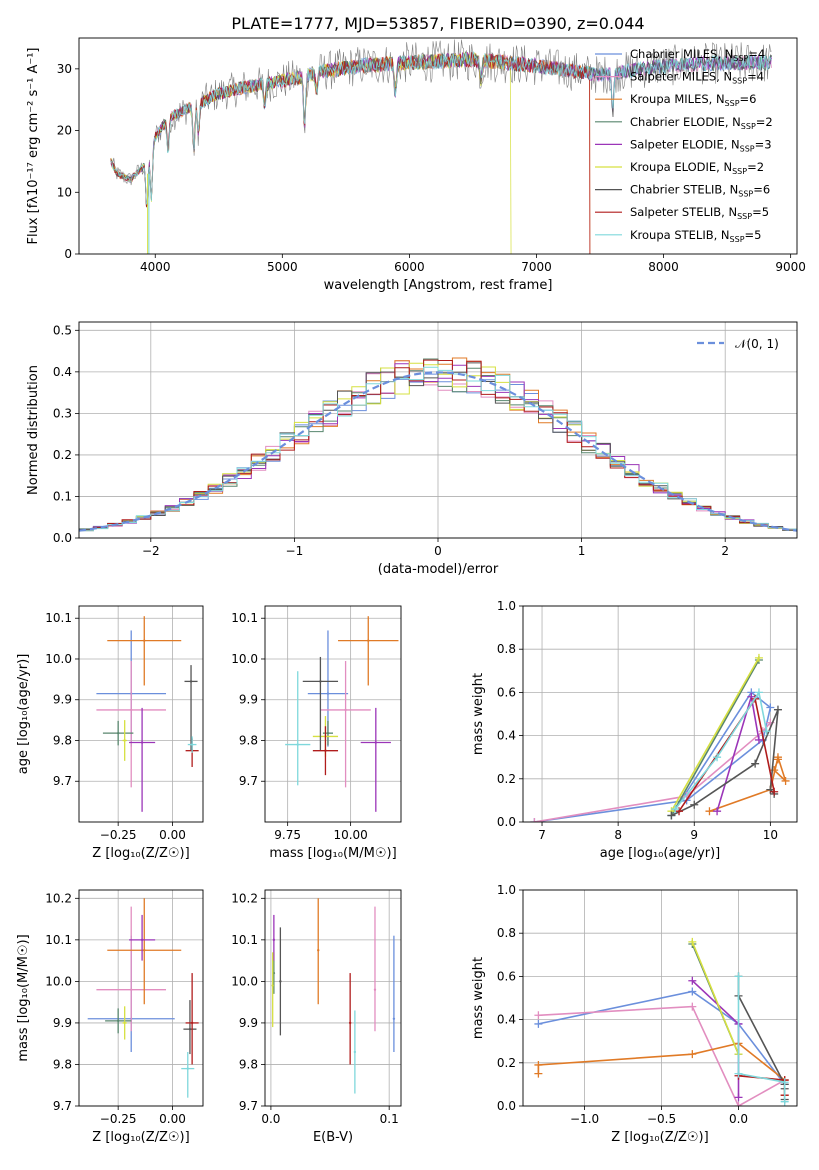 Image resolution: width=819 pixels, height=1170 pixels. I want to click on plot-area, so click(438, 444).